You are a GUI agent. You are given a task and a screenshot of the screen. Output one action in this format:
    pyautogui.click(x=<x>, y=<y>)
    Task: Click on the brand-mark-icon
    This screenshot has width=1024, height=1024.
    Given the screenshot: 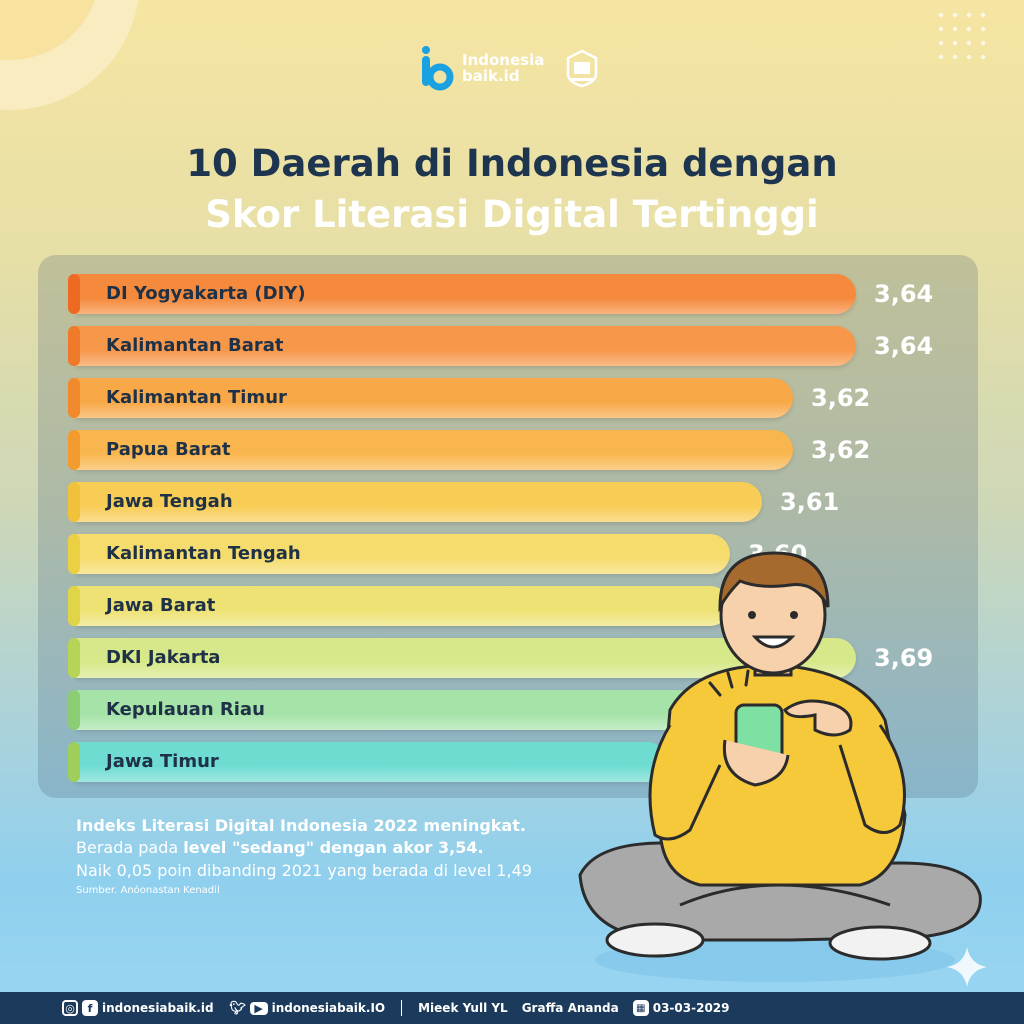 What is the action you would take?
    pyautogui.click(x=438, y=68)
    